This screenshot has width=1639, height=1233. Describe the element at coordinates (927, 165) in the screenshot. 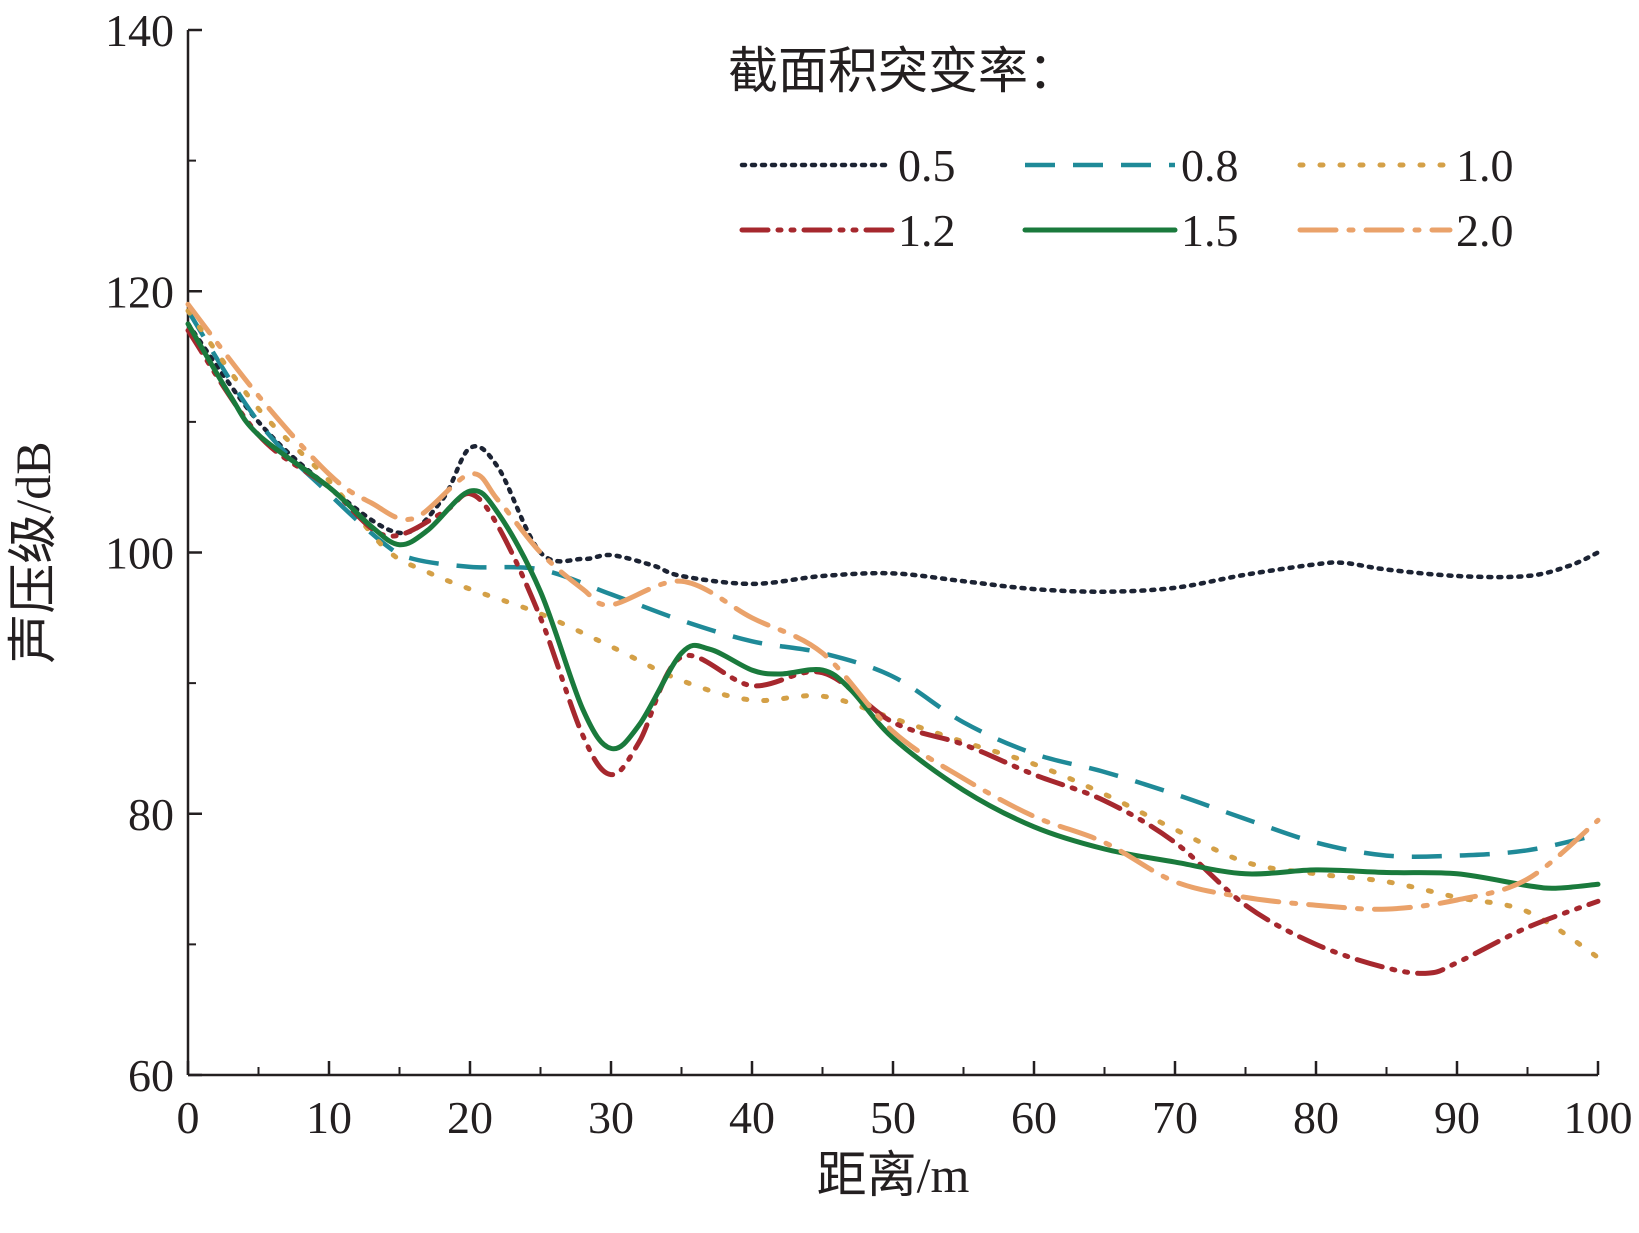

I see `legend-label-0.5: 0.5` at that location.